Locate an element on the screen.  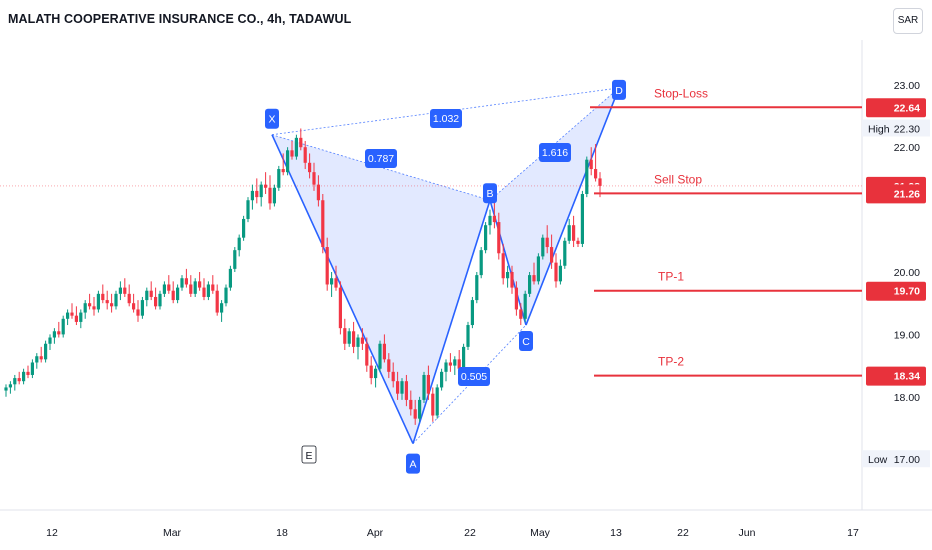
high-box is located at coordinates (896, 128).